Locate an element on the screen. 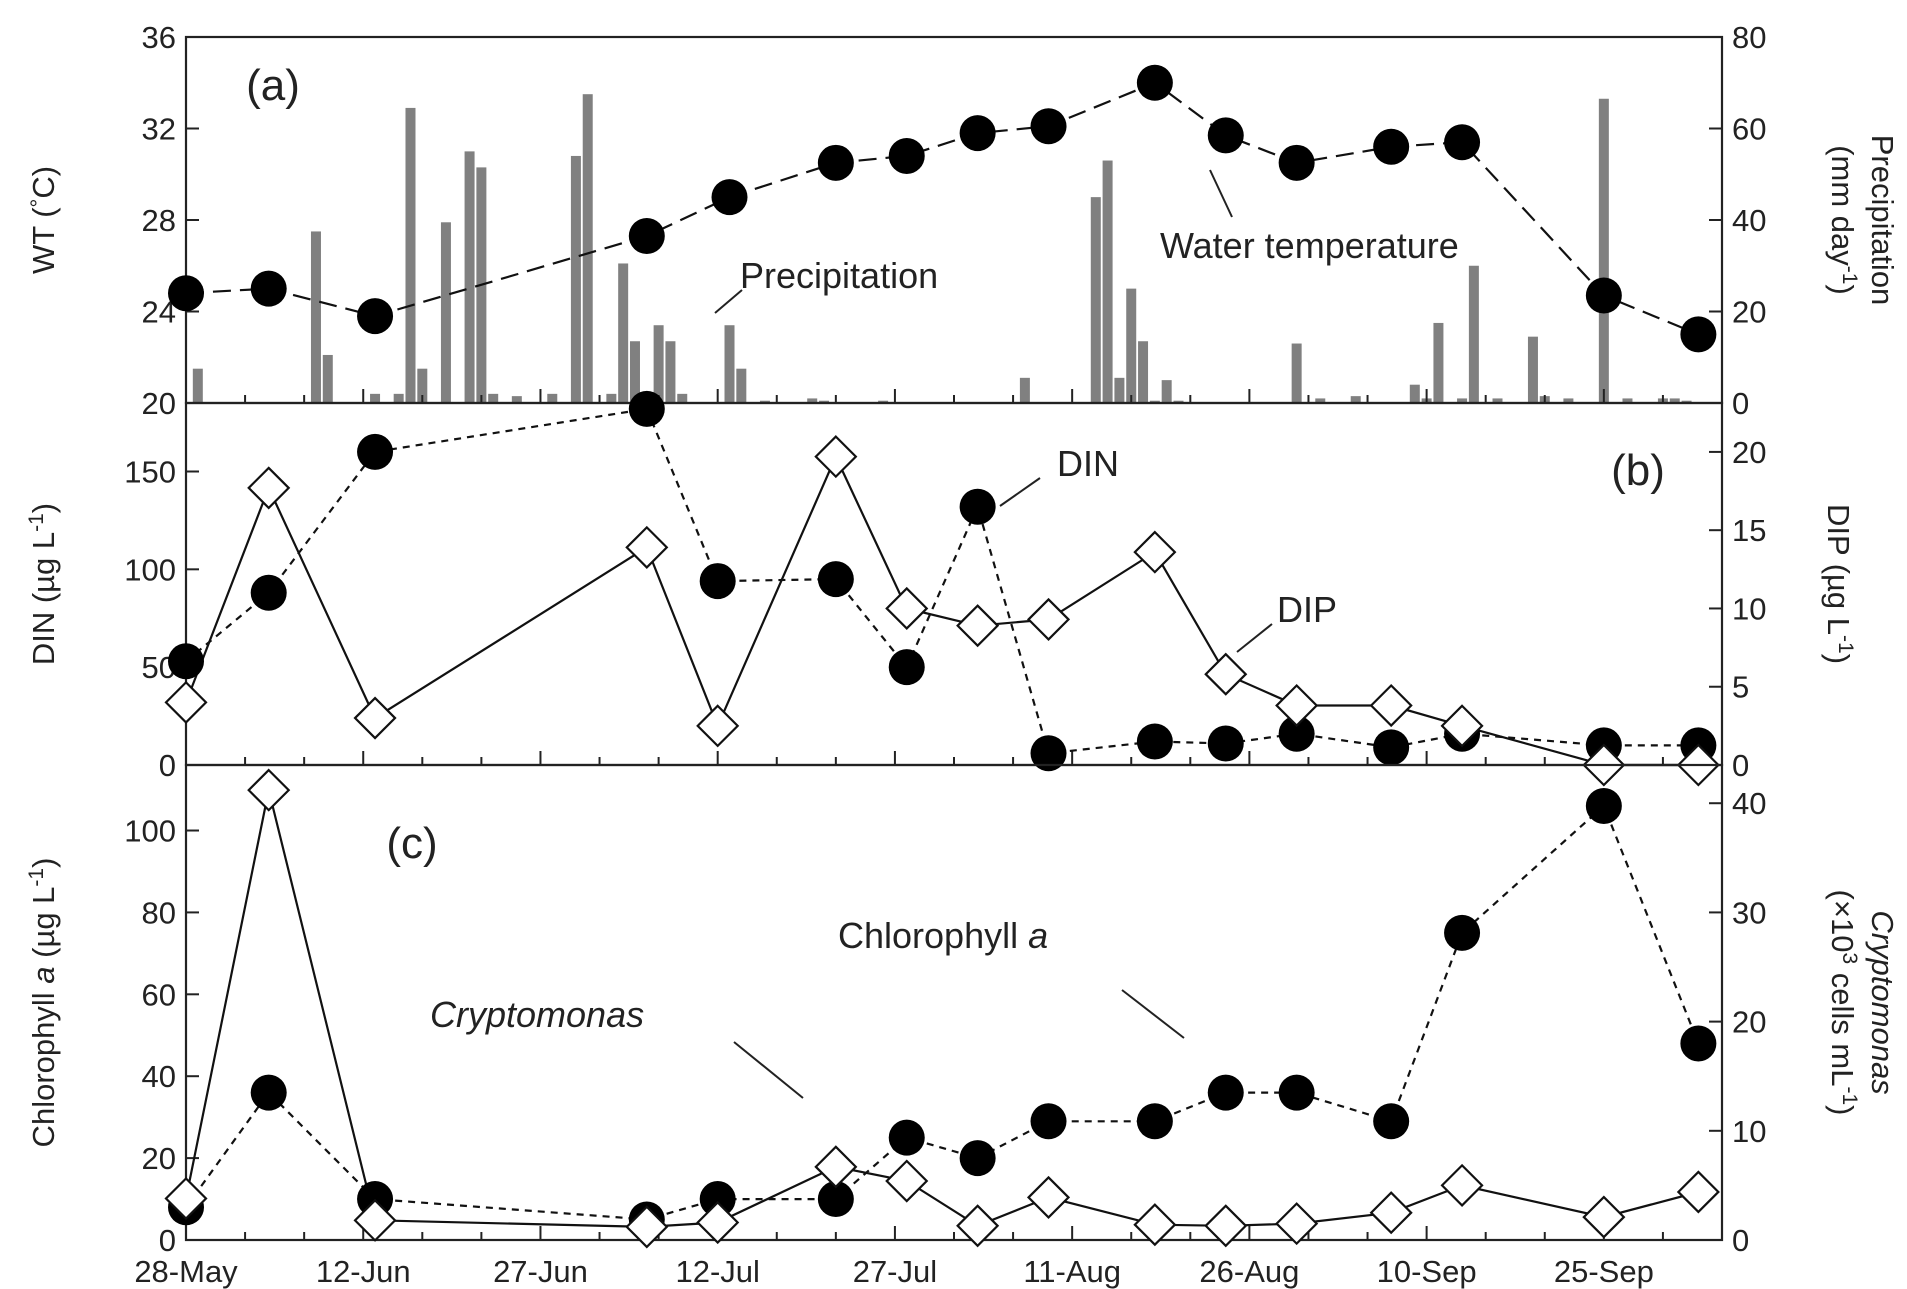 The image size is (1907, 1289). annotation-label: DIP is located at coordinates (1307, 609).